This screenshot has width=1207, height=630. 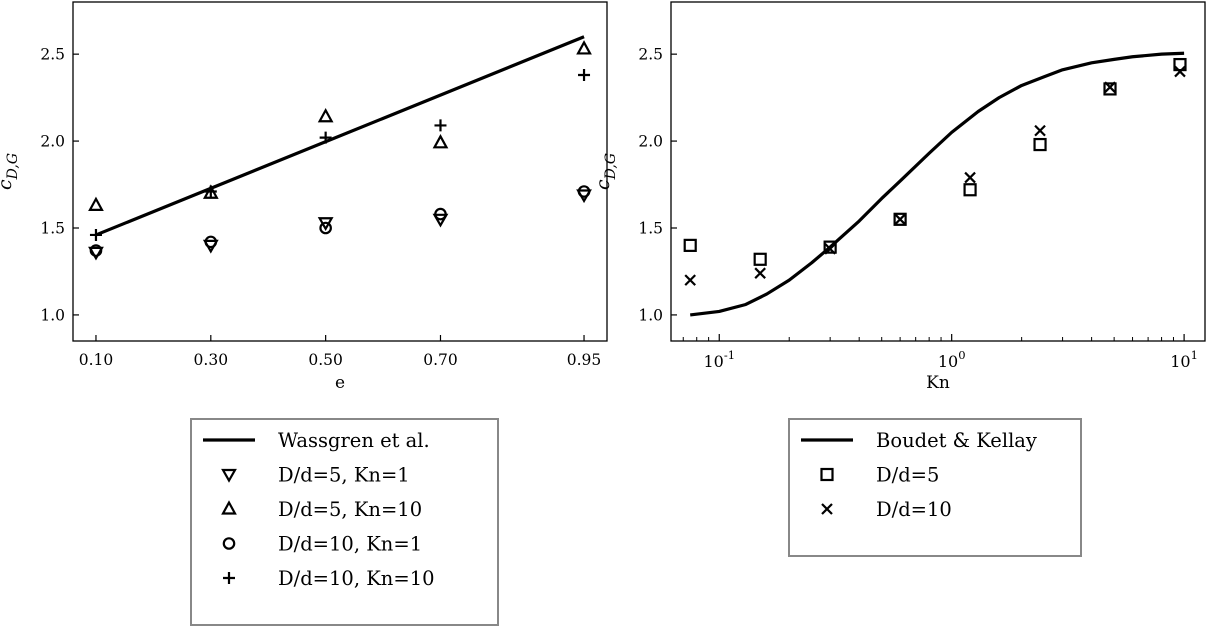 I want to click on legend-label-d-d-10-kn-1: D/d=10, Kn=1, so click(x=350, y=544).